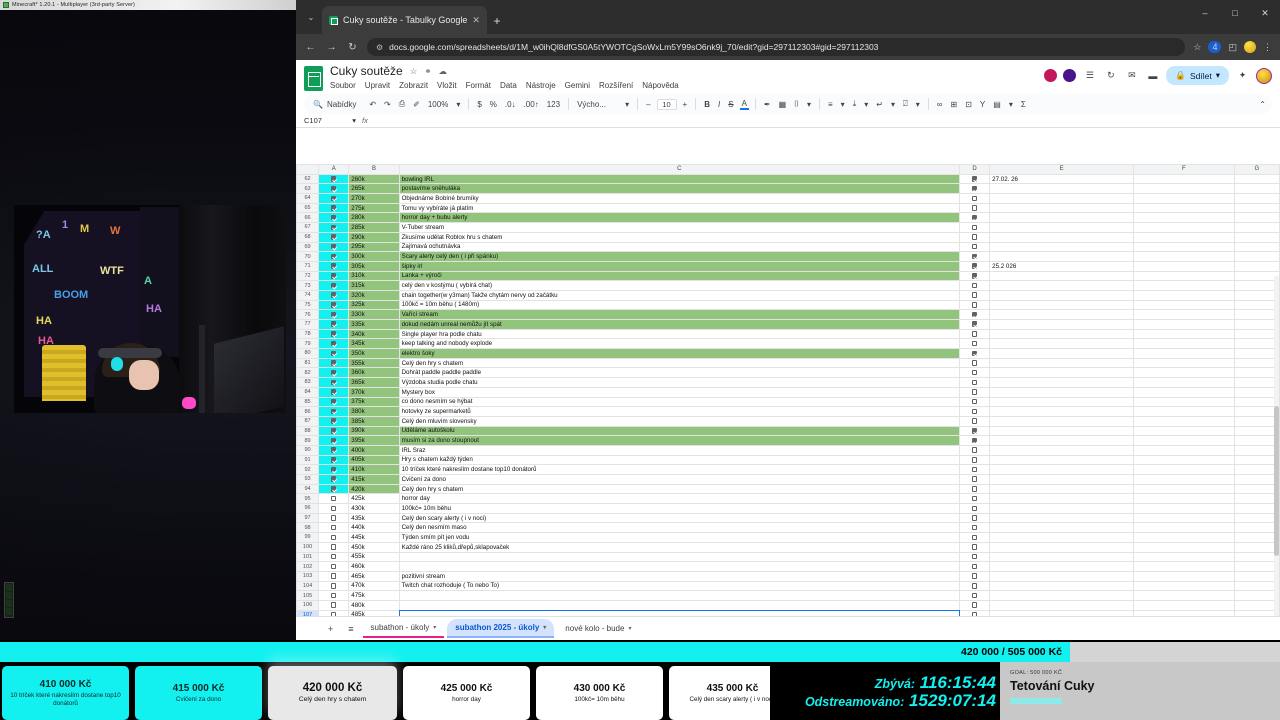 This screenshot has width=1280, height=720. What do you see at coordinates (308, 547) in the screenshot?
I see `row-number: 100` at bounding box center [308, 547].